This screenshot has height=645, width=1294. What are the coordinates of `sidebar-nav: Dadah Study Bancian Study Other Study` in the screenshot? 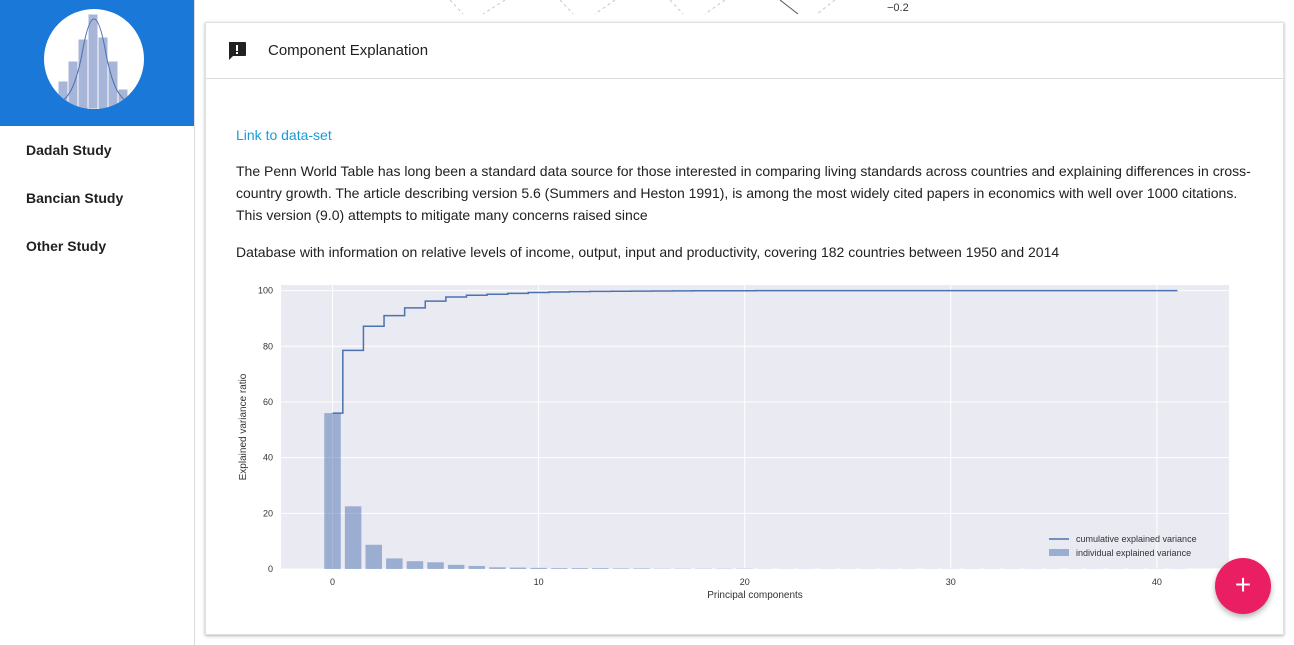 It's located at (97, 198).